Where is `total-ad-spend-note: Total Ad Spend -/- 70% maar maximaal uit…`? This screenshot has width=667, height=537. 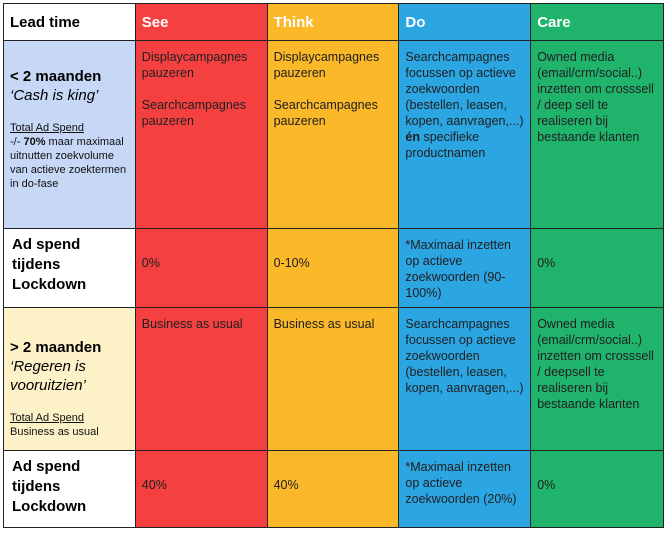
total-ad-spend-note: Total Ad Spend -/- 70% maar maximaal uit… is located at coordinates (68, 156).